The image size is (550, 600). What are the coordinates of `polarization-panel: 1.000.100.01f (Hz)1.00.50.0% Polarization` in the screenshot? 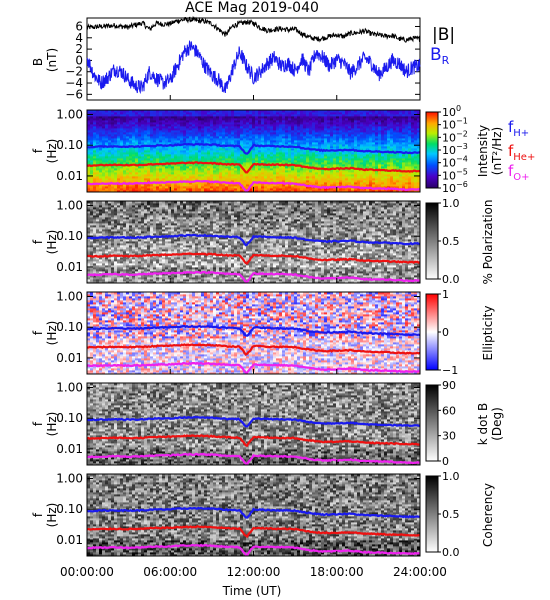 It's located at (263, 241).